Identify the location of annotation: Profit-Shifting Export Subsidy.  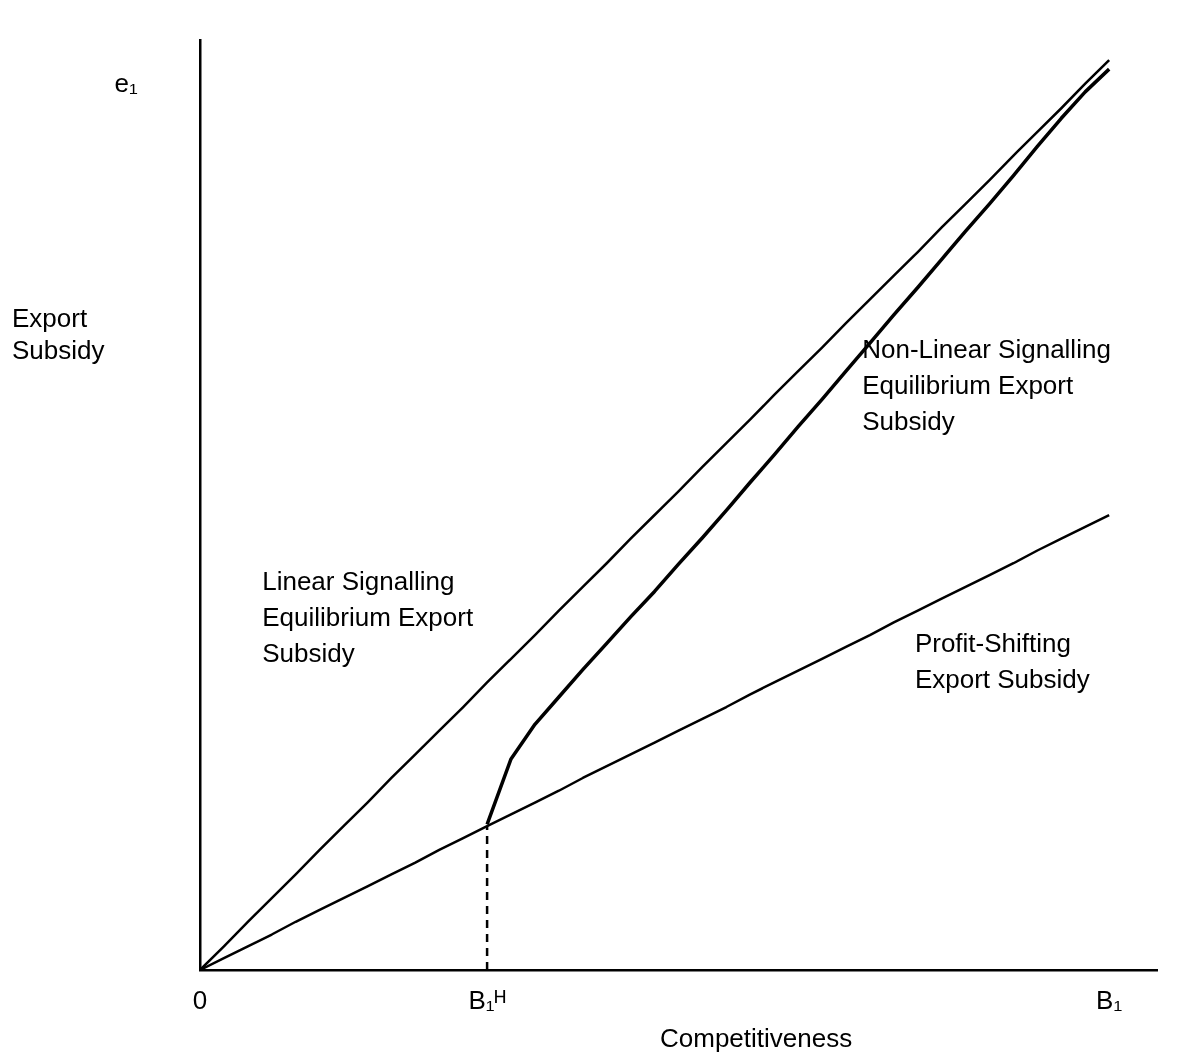
(1002, 661).